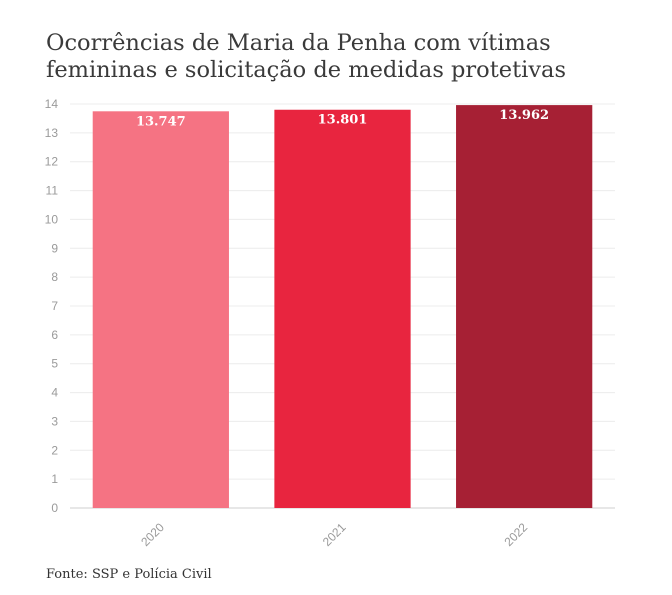 The width and height of the screenshot is (672, 595). I want to click on data-label-2021: 13.801, so click(343, 120).